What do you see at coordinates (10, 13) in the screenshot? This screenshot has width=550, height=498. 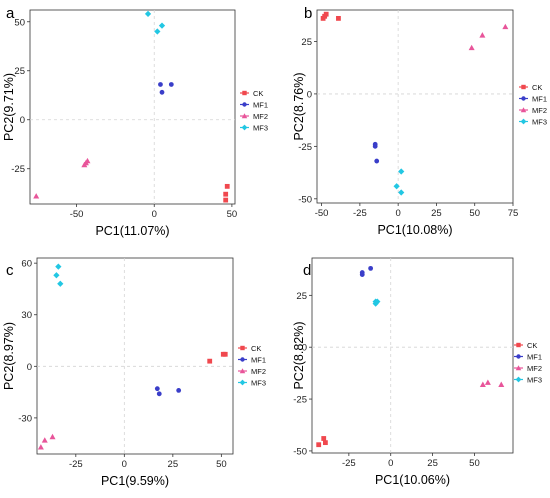 I see `panel-letter: a` at bounding box center [10, 13].